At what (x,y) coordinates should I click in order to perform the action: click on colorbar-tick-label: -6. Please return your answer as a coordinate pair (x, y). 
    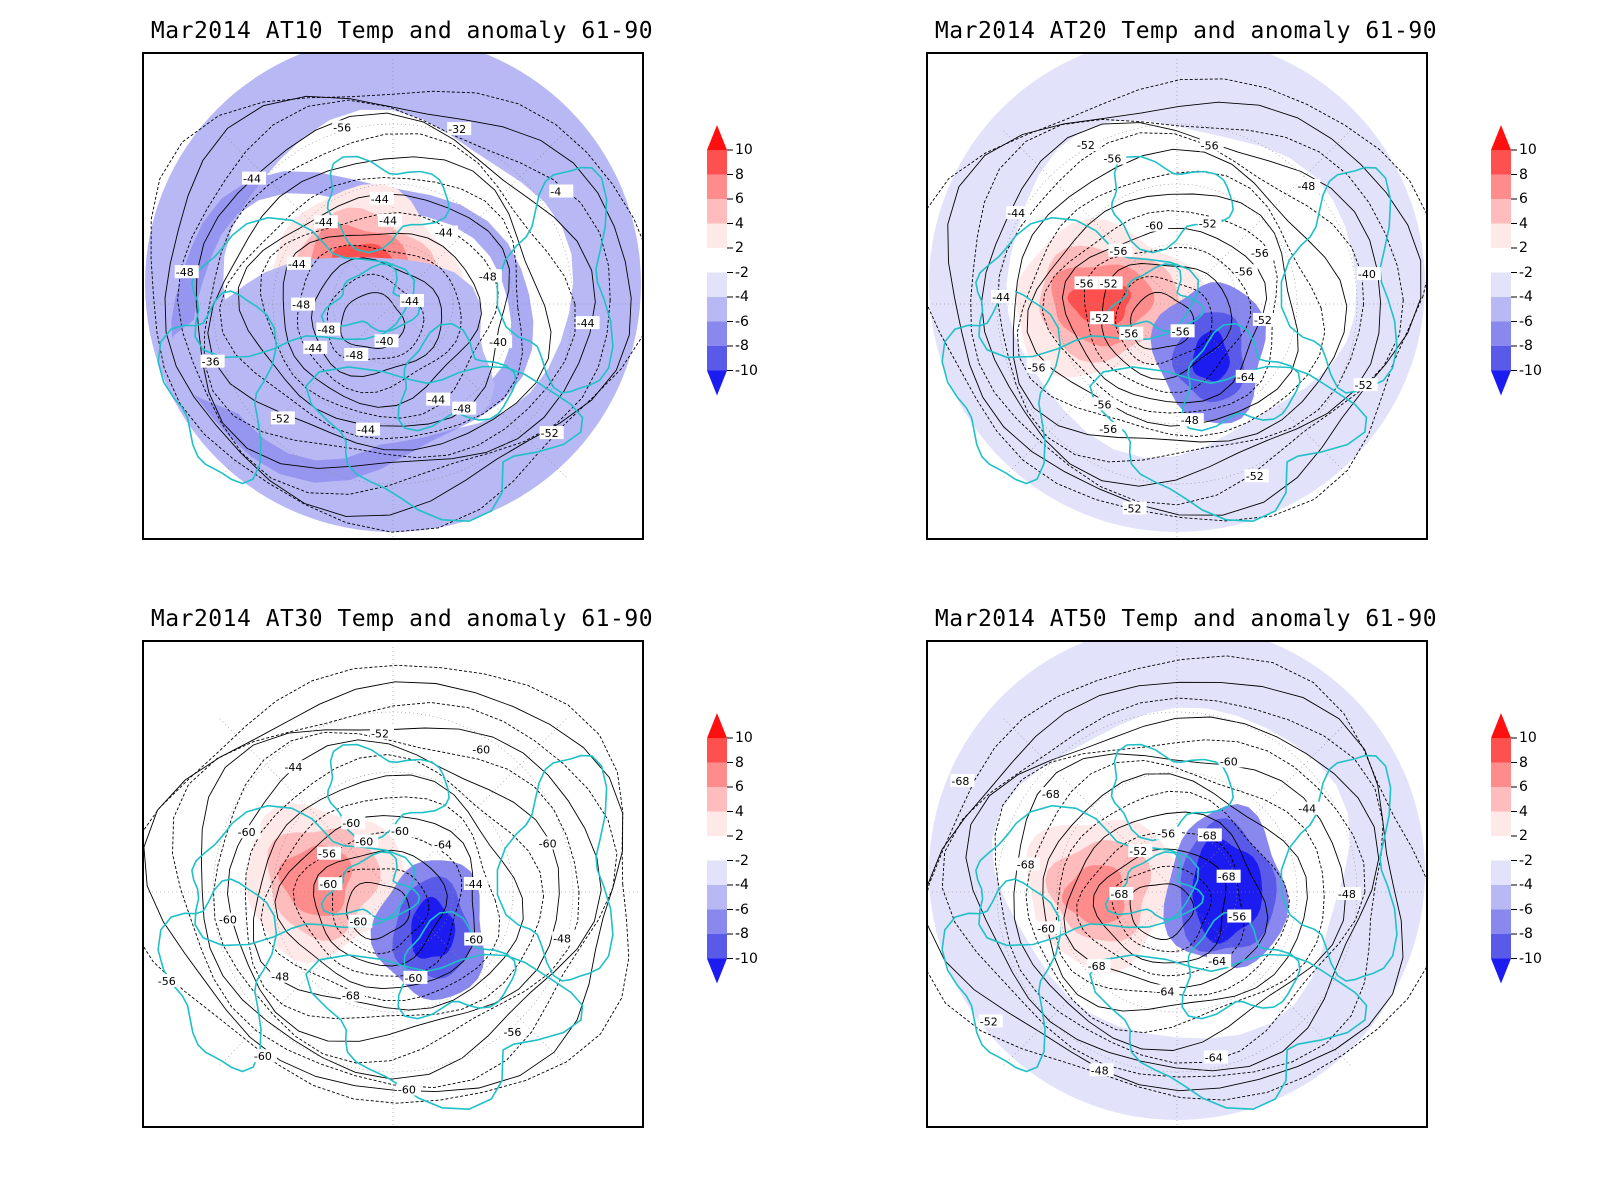
    Looking at the image, I should click on (742, 909).